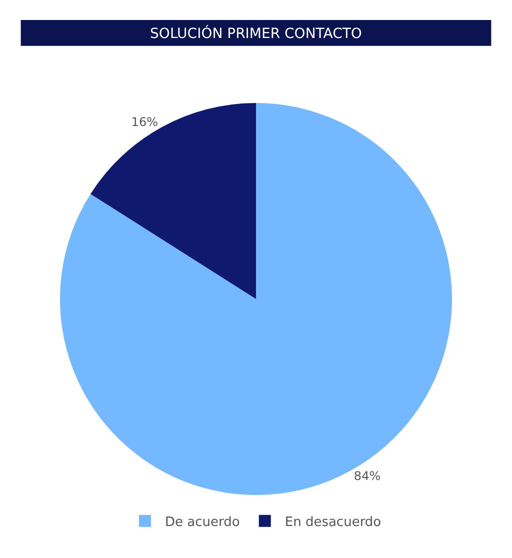 The height and width of the screenshot is (558, 512). Describe the element at coordinates (202, 522) in the screenshot. I see `legend-label: De acuerdo` at that location.